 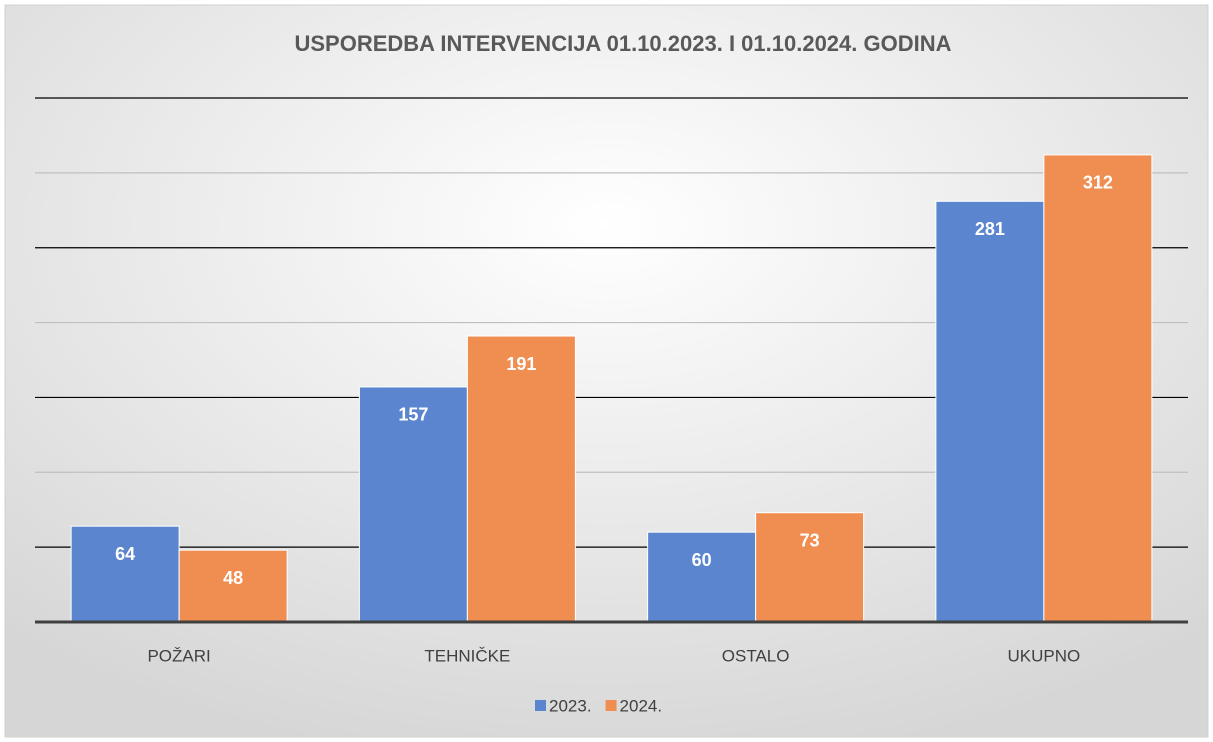 I want to click on value-label: 73, so click(x=810, y=540).